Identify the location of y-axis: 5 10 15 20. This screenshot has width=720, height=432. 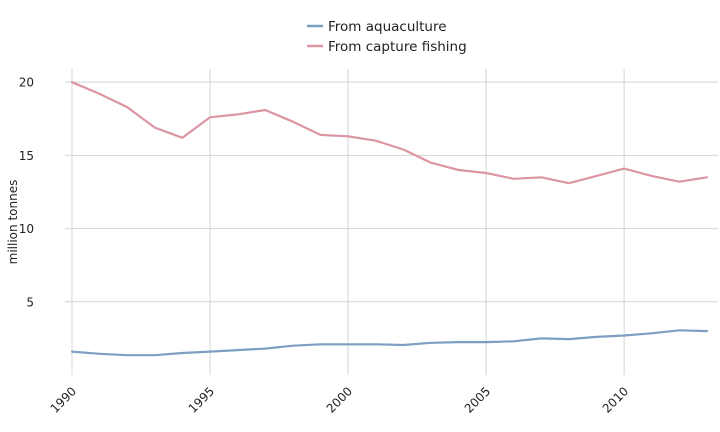
(26, 193).